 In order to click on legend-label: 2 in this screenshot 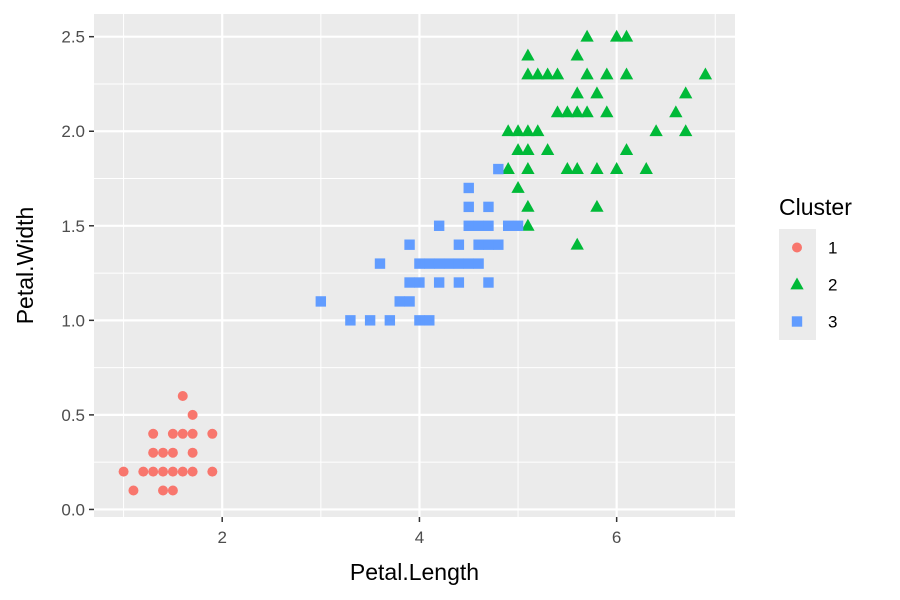, I will do `click(832, 285)`.